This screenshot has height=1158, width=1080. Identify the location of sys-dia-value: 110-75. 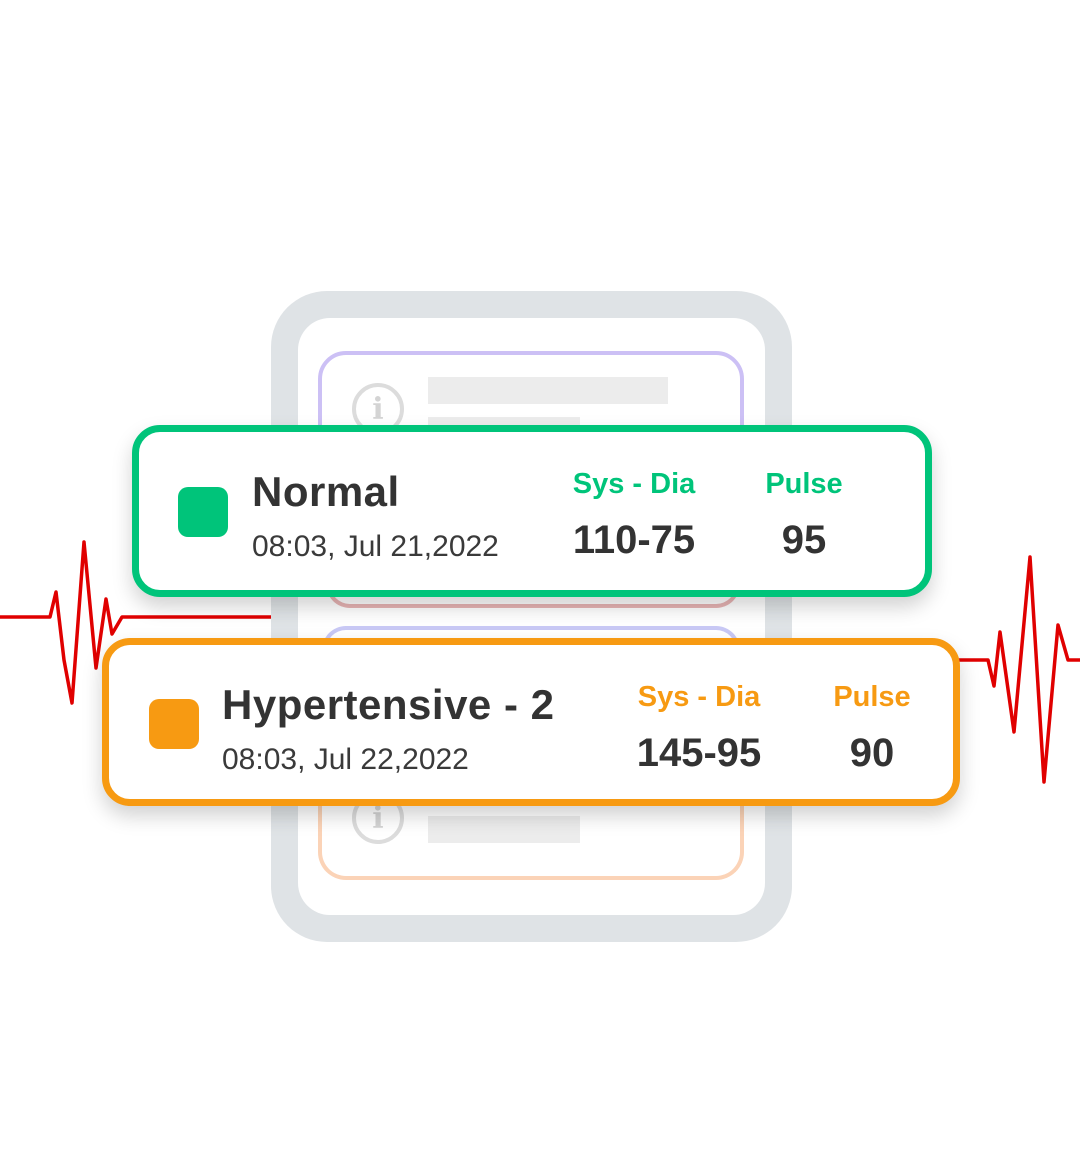
(634, 540).